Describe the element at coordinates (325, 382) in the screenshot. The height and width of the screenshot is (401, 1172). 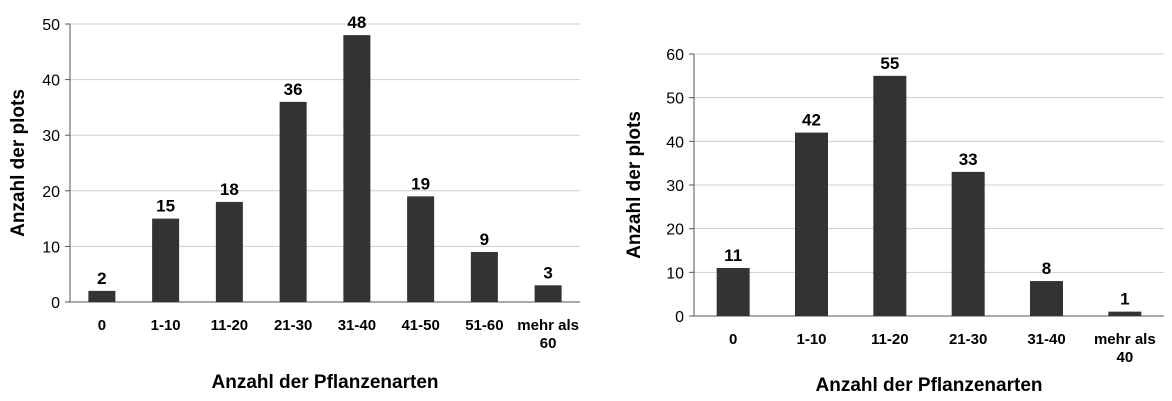
I see `chart-1-x-axis-title: Anzahl der Pflanzenarten` at that location.